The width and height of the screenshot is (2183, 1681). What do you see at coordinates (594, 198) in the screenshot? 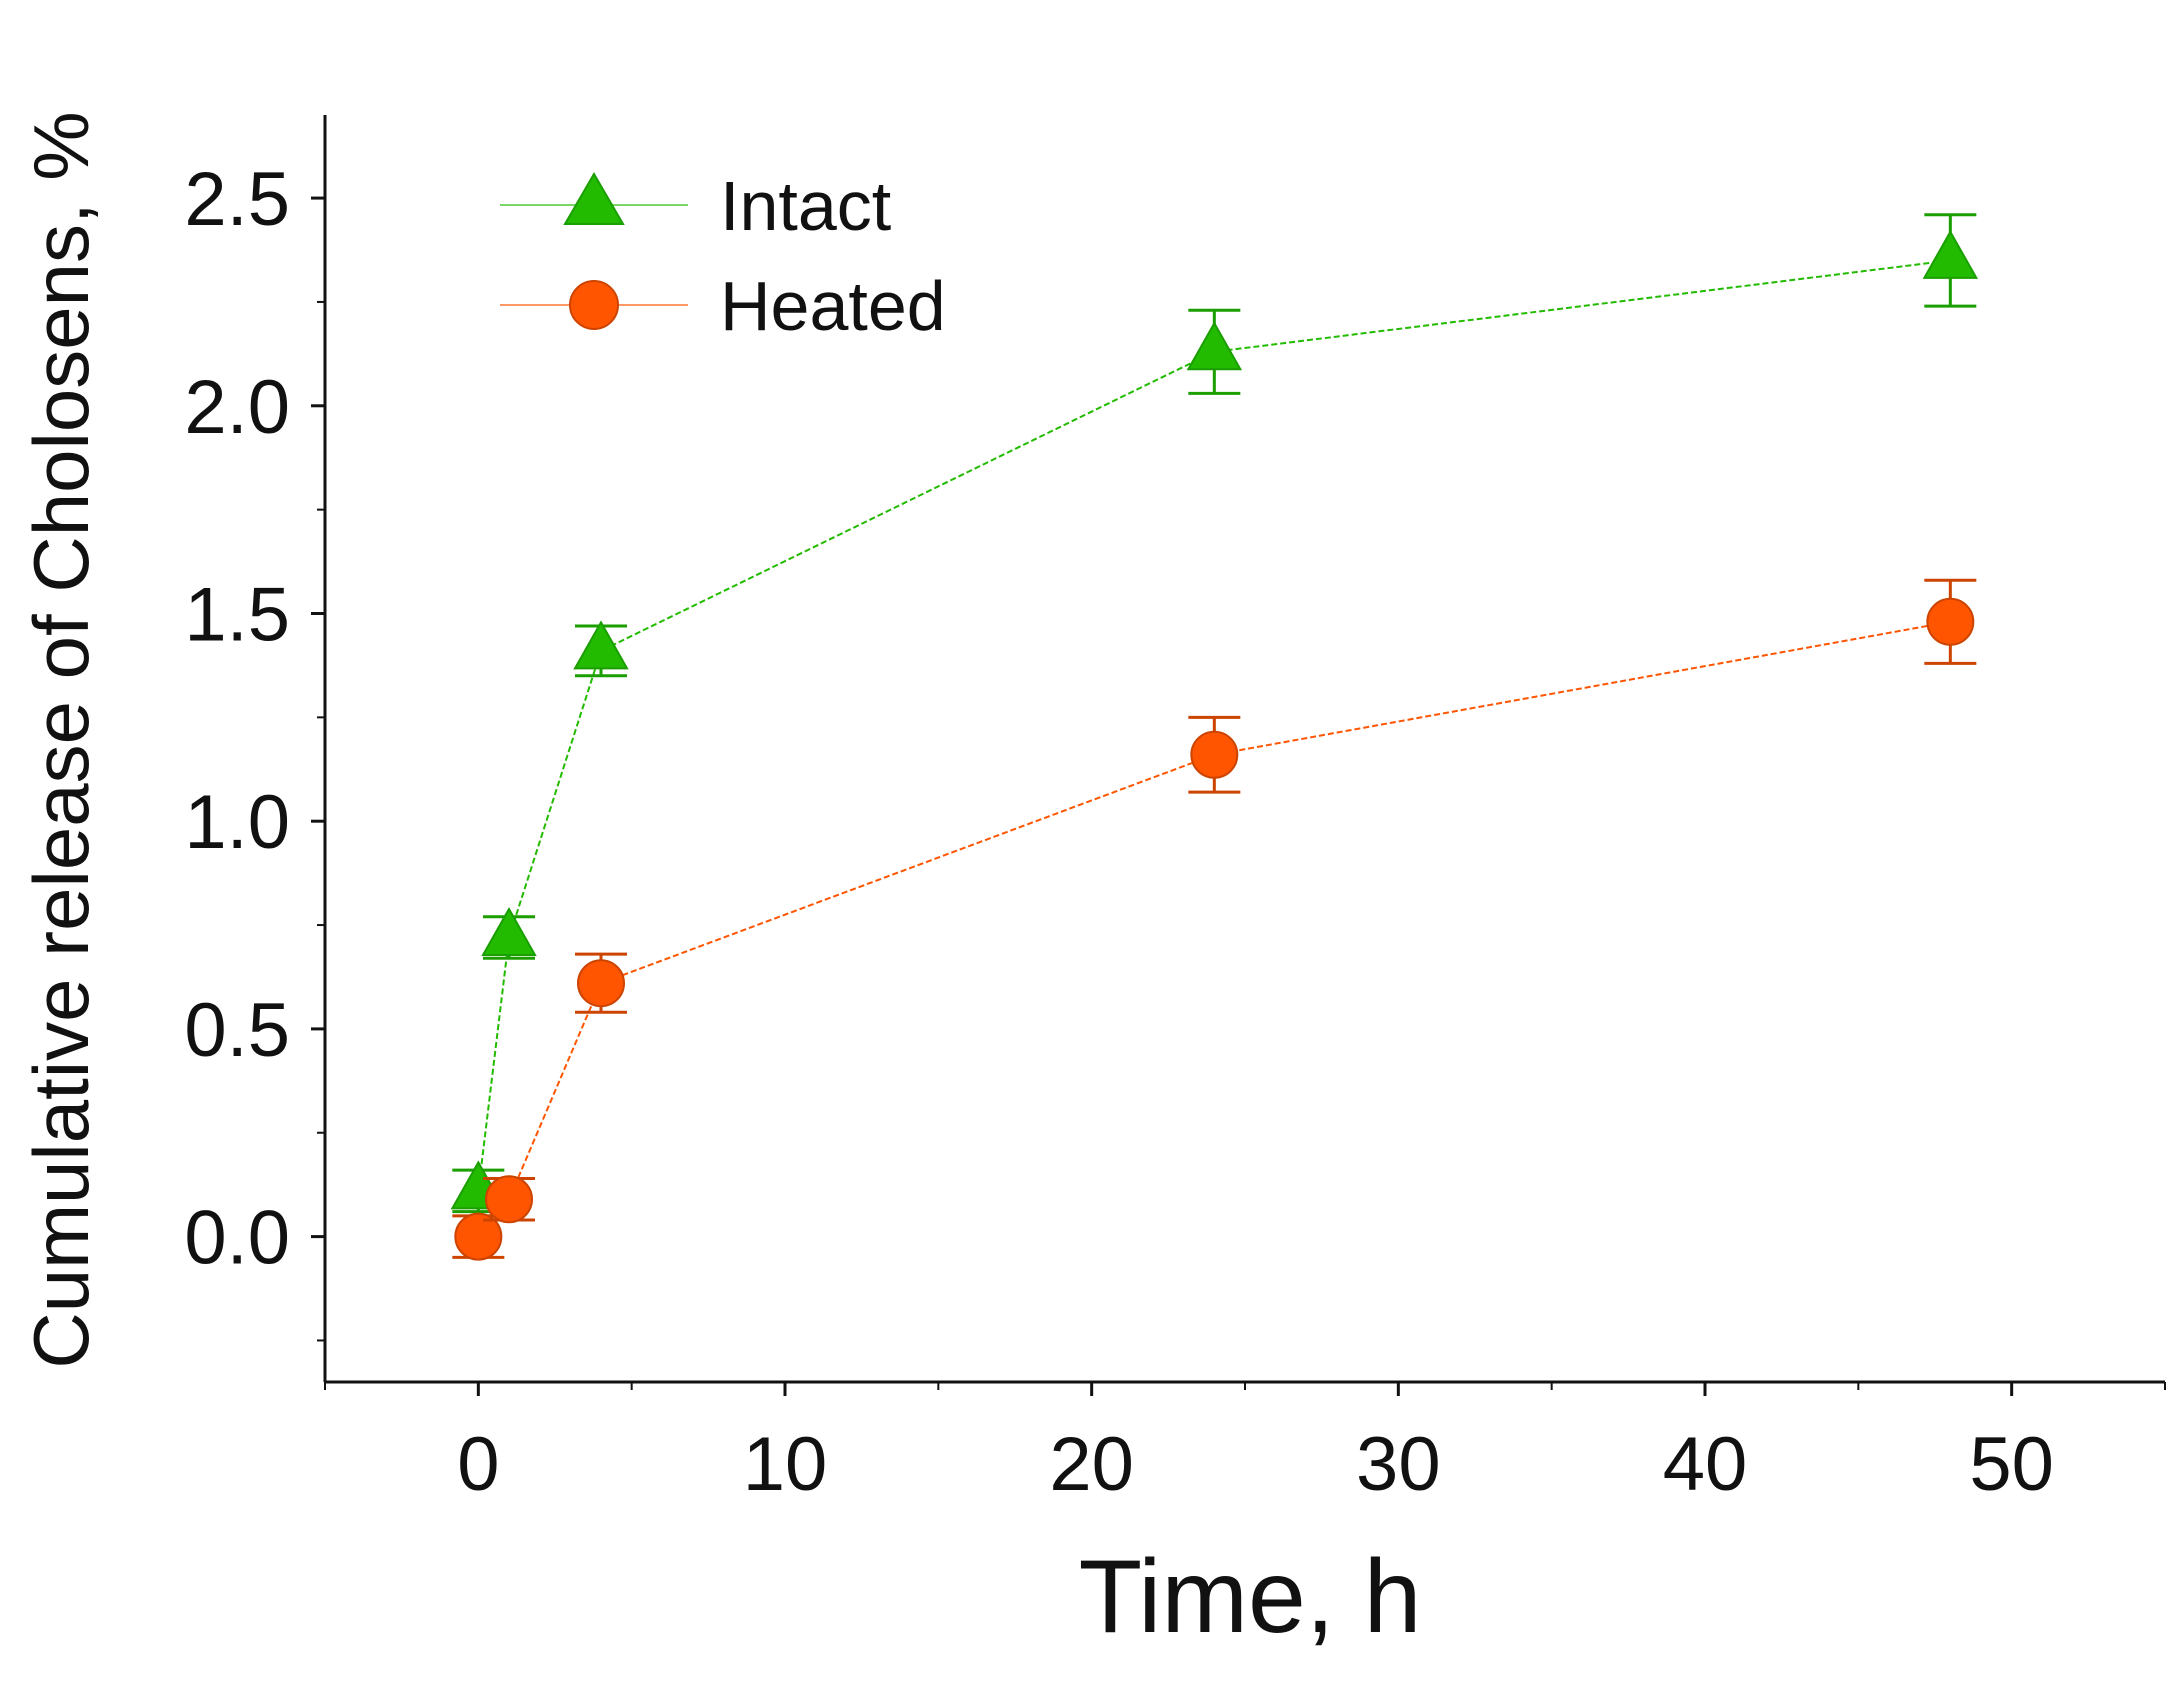
I see `legend-marker-triangle` at bounding box center [594, 198].